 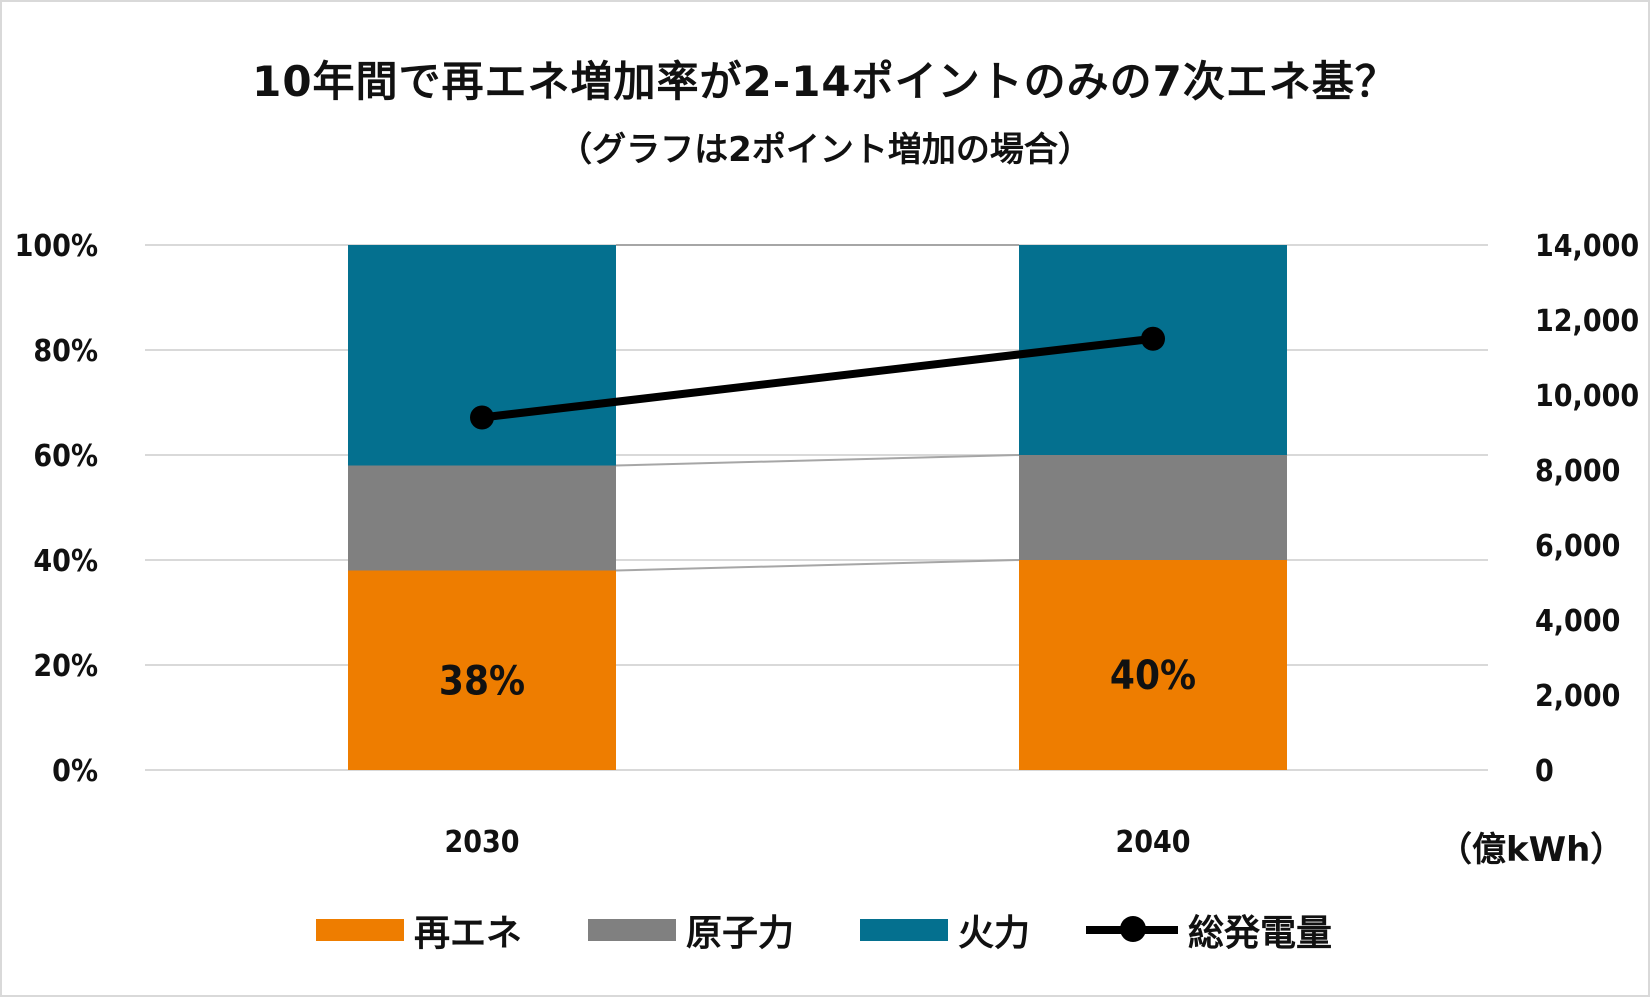 What do you see at coordinates (65, 666) in the screenshot?
I see `left-axis-tick-label: 20%` at bounding box center [65, 666].